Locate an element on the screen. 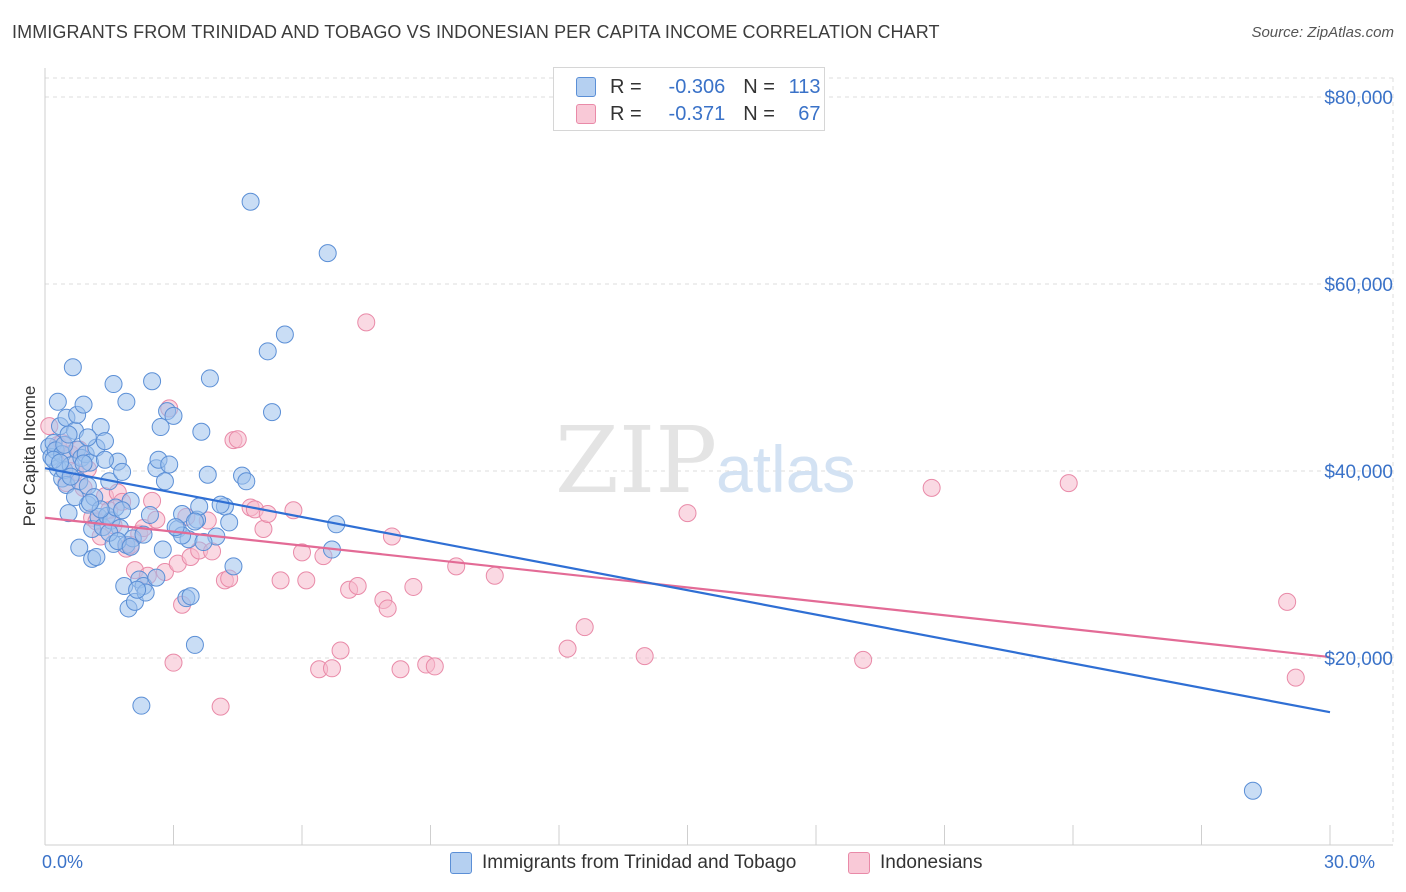 The image size is (1406, 892). trend-line-indonesians is located at coordinates (687, 587).